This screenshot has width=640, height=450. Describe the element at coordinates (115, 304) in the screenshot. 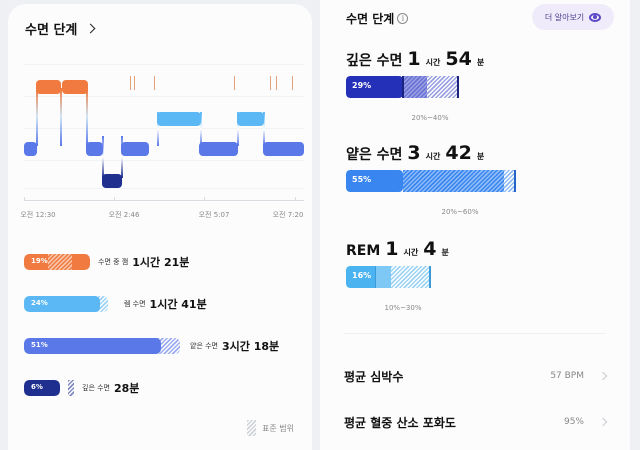

I see `breakdown-row-rem: 24% 렘 수면 1시간 41분` at that location.